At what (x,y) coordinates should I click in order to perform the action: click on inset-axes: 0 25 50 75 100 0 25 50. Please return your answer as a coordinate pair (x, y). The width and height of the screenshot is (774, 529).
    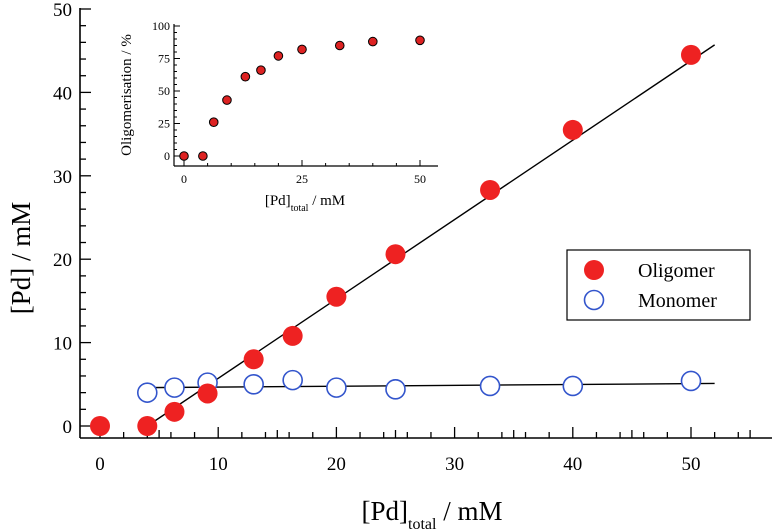
    Looking at the image, I should click on (295, 102).